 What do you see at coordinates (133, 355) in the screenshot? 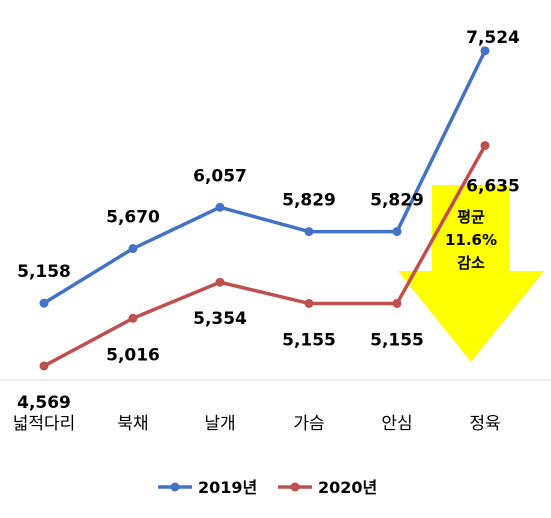
I see `data-label: 5,016` at bounding box center [133, 355].